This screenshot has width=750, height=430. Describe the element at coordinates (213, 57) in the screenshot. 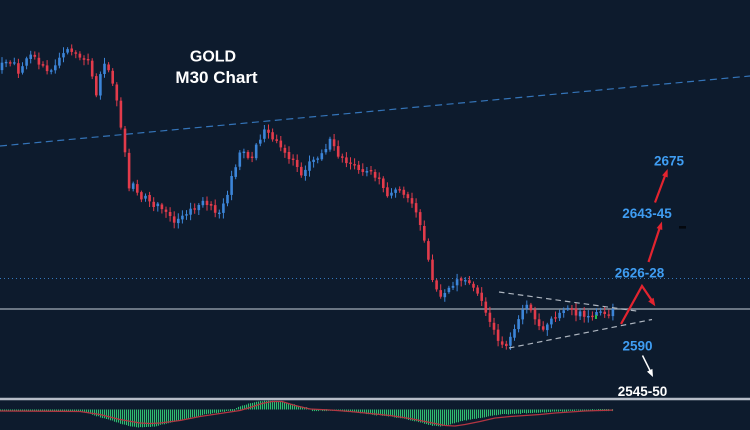

I see `svg-text: GOLD` at that location.